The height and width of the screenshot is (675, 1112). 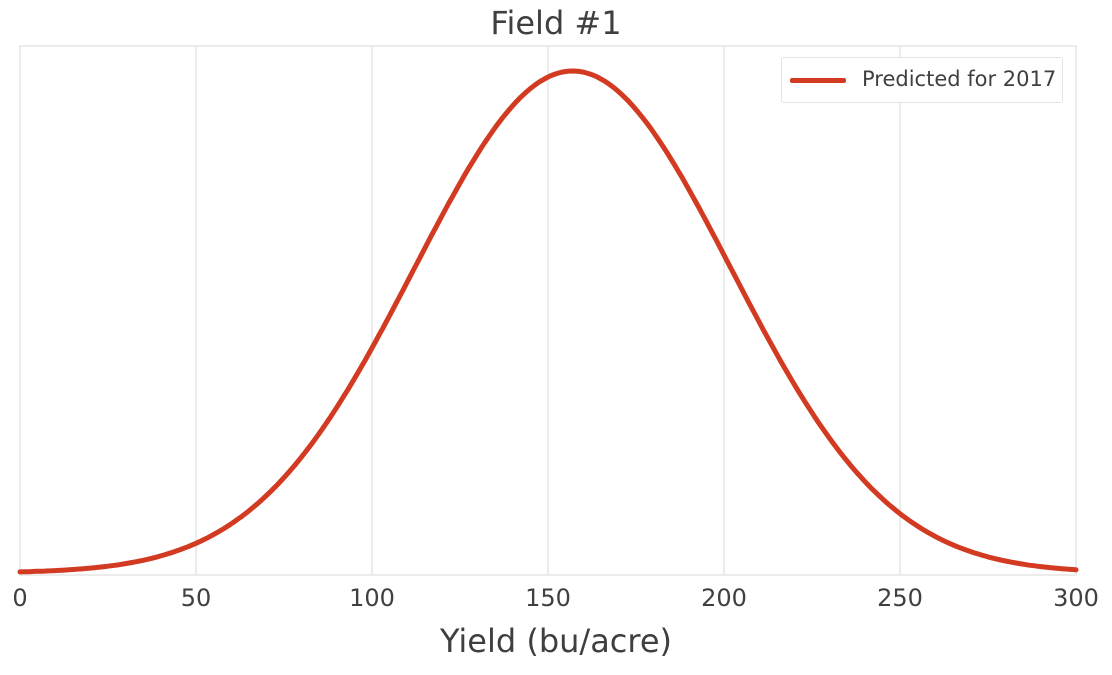 What do you see at coordinates (372, 598) in the screenshot?
I see `x-tick-label: 100` at bounding box center [372, 598].